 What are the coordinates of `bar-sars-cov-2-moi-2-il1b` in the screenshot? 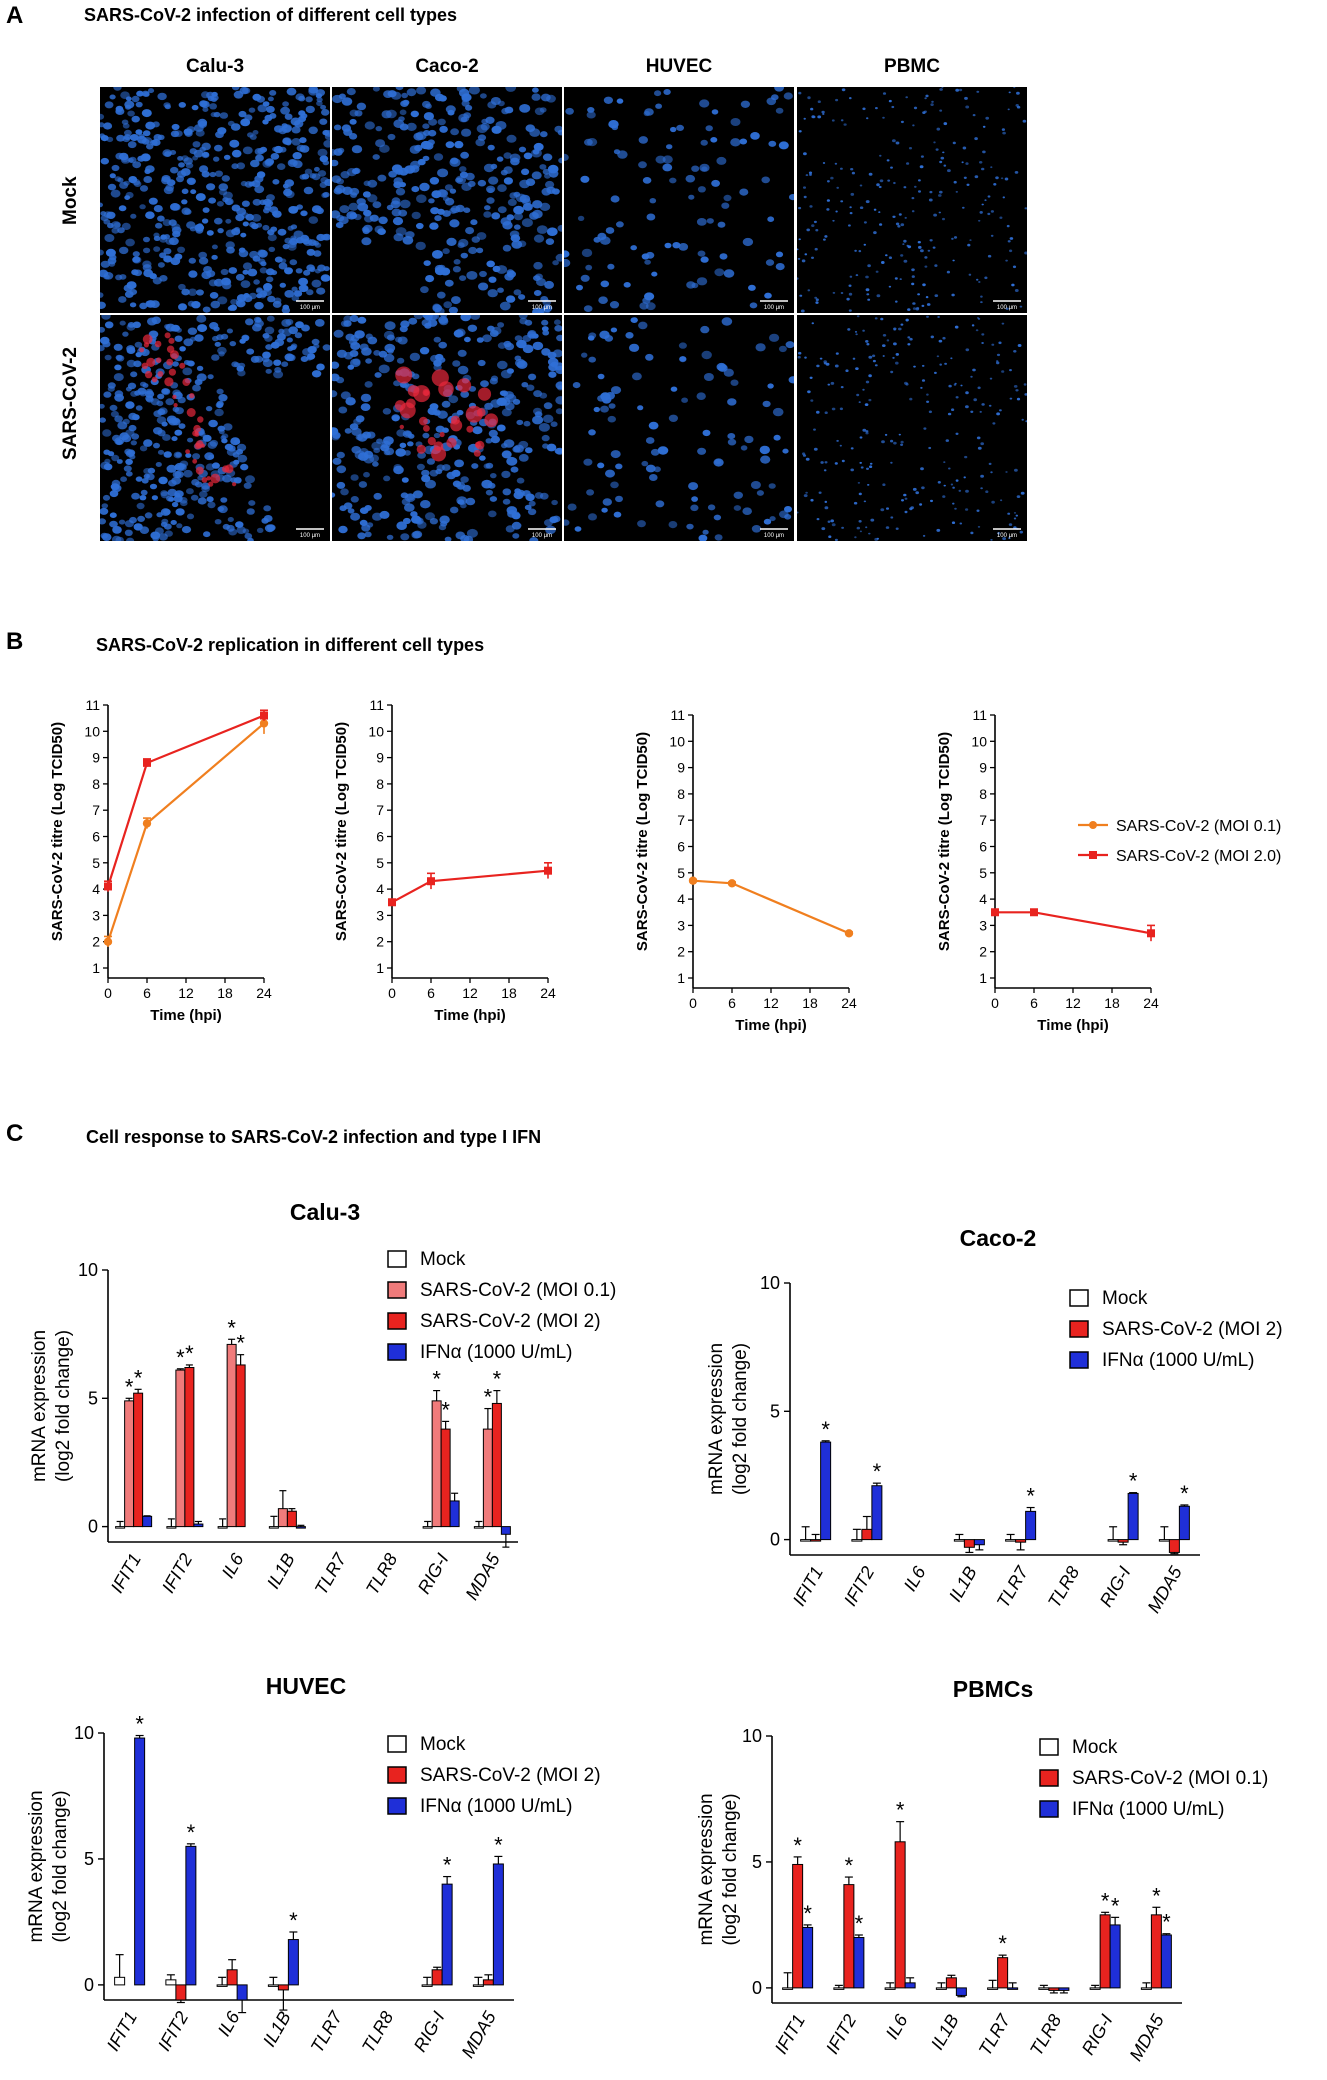 It's located at (283, 1987).